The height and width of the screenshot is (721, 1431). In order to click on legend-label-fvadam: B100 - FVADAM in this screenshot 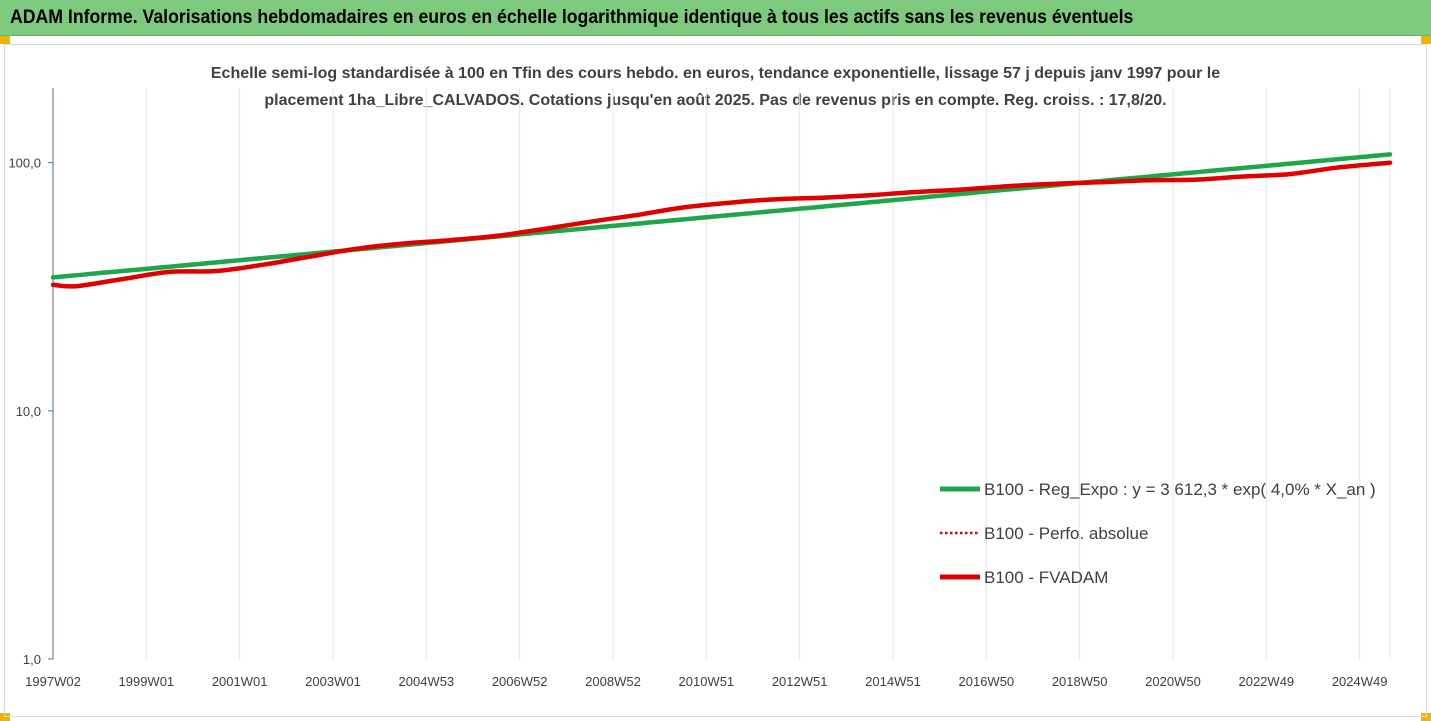, I will do `click(1046, 577)`.